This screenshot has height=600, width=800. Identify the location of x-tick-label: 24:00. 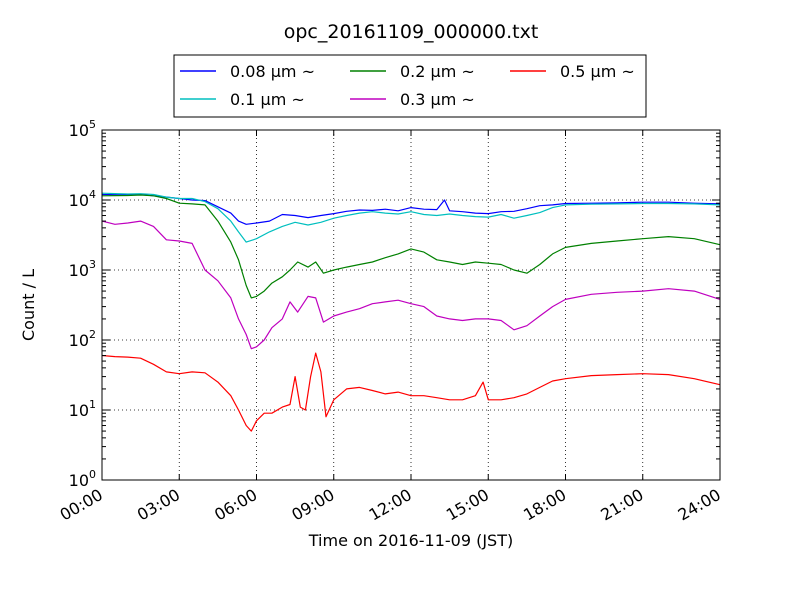
(699, 505).